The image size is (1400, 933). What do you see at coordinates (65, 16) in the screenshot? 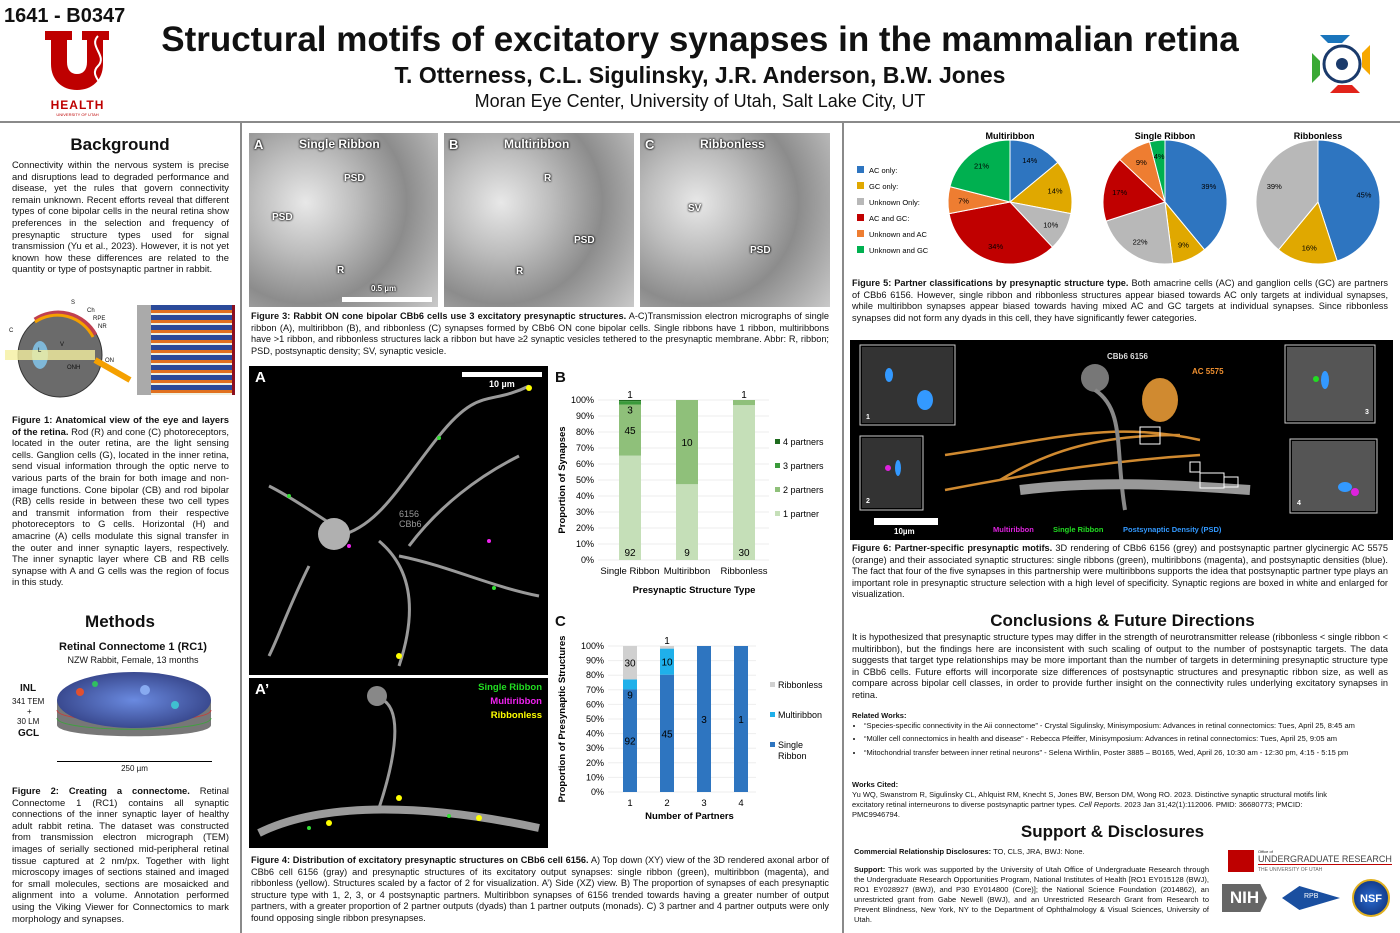
I see `poster-id: 1641 - B0347` at bounding box center [65, 16].